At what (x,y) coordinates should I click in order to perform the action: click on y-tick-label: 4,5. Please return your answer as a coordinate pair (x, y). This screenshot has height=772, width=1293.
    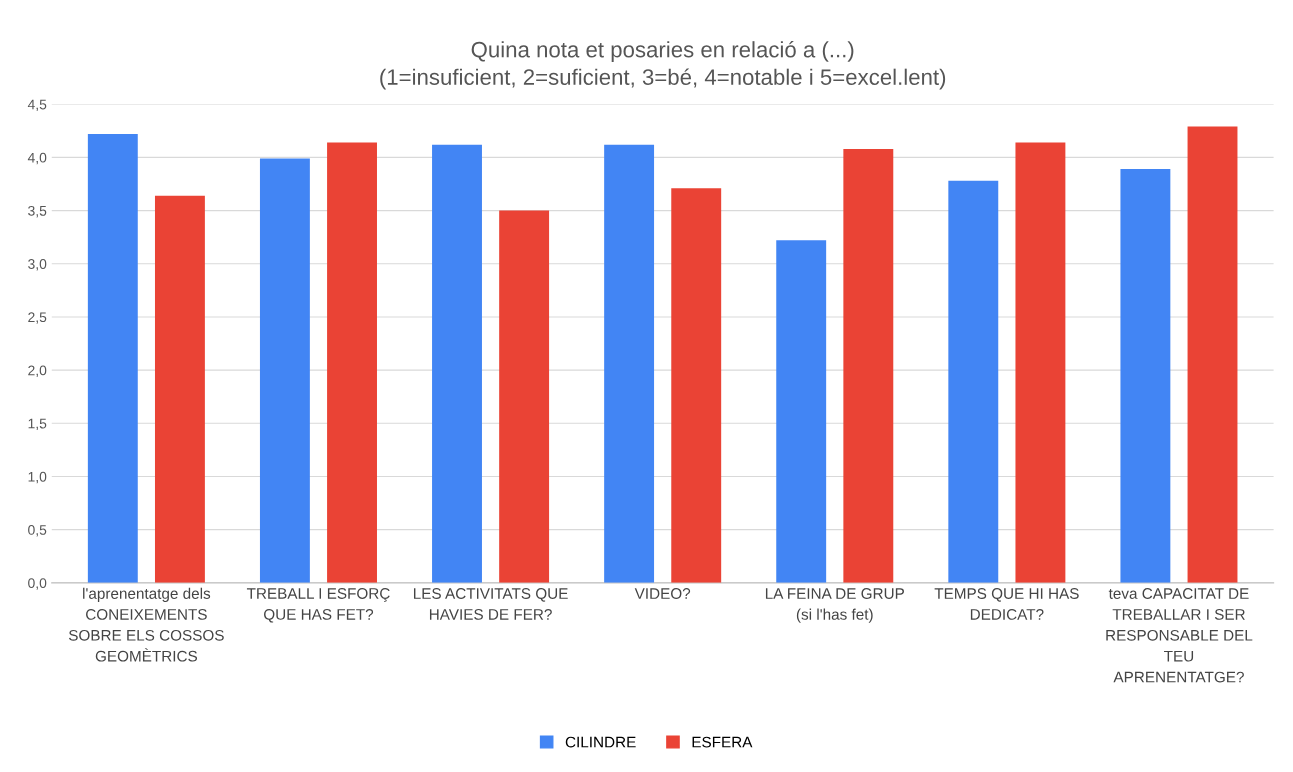
    Looking at the image, I should click on (37, 105).